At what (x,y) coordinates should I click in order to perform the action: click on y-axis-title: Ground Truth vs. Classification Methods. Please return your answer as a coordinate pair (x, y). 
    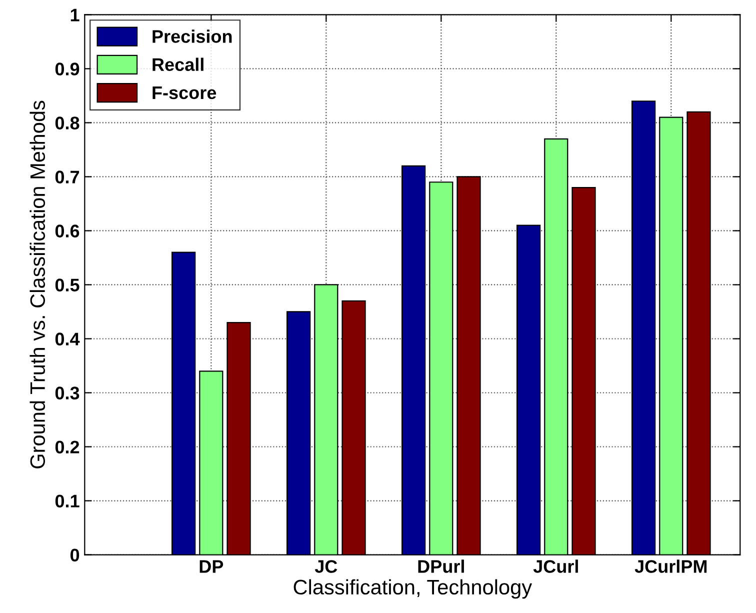
    Looking at the image, I should click on (38, 284).